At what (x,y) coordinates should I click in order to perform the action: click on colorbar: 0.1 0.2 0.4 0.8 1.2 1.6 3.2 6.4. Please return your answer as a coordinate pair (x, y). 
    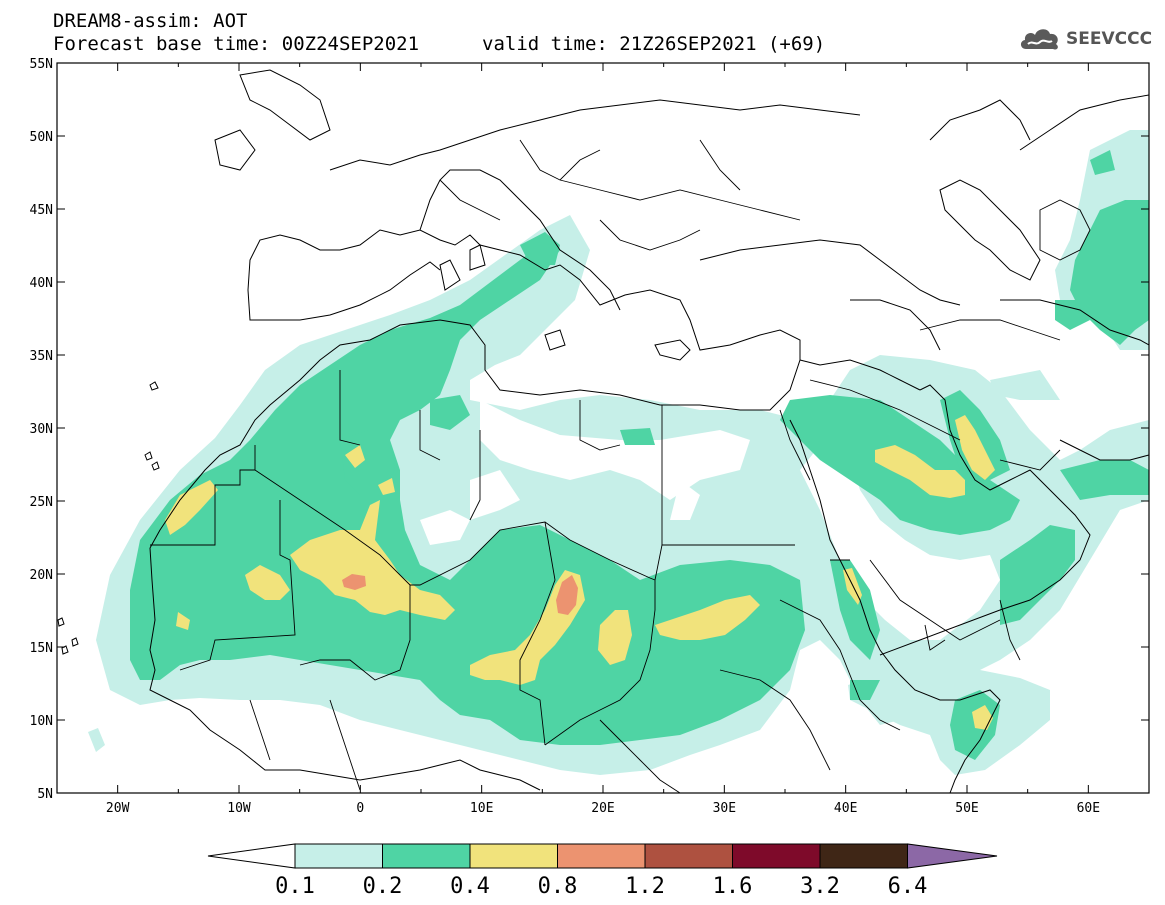
    Looking at the image, I should click on (602, 871).